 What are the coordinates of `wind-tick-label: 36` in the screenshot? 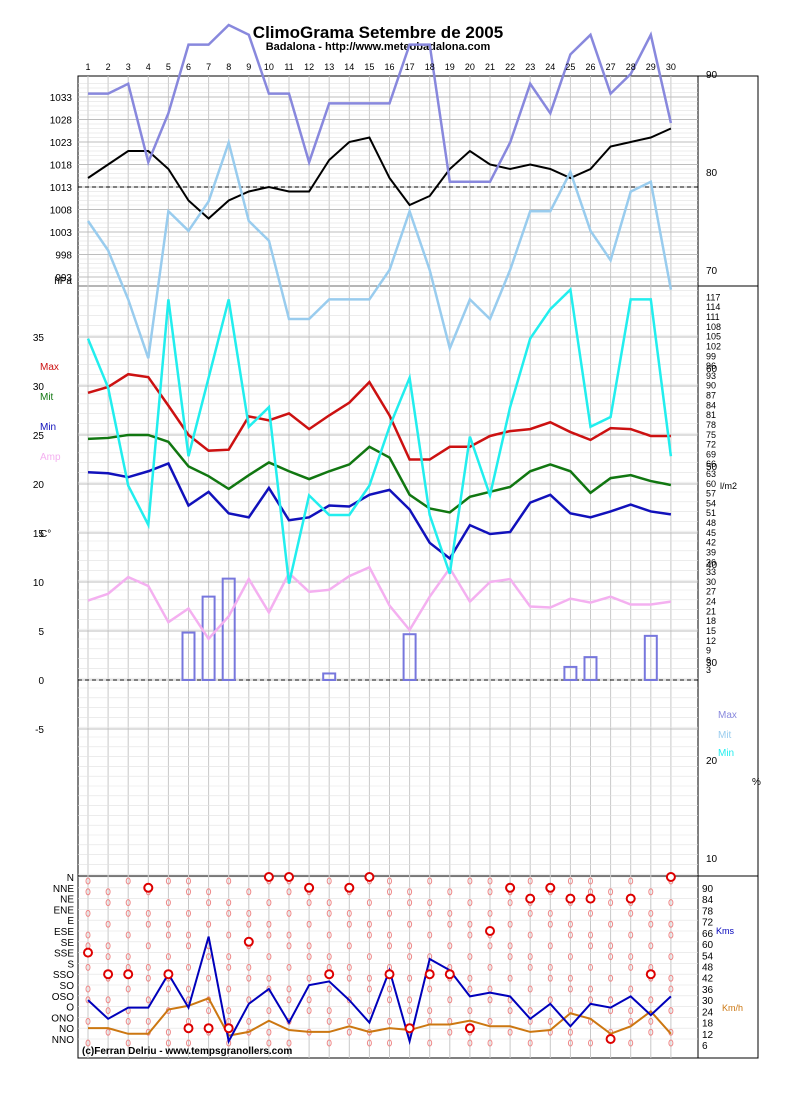 It's located at (708, 990).